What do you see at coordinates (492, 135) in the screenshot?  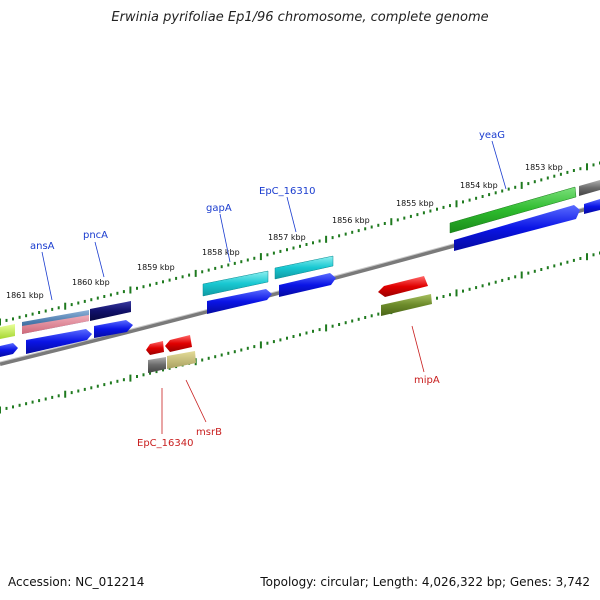 I see `gene-label-yeaG: yeaG` at bounding box center [492, 135].